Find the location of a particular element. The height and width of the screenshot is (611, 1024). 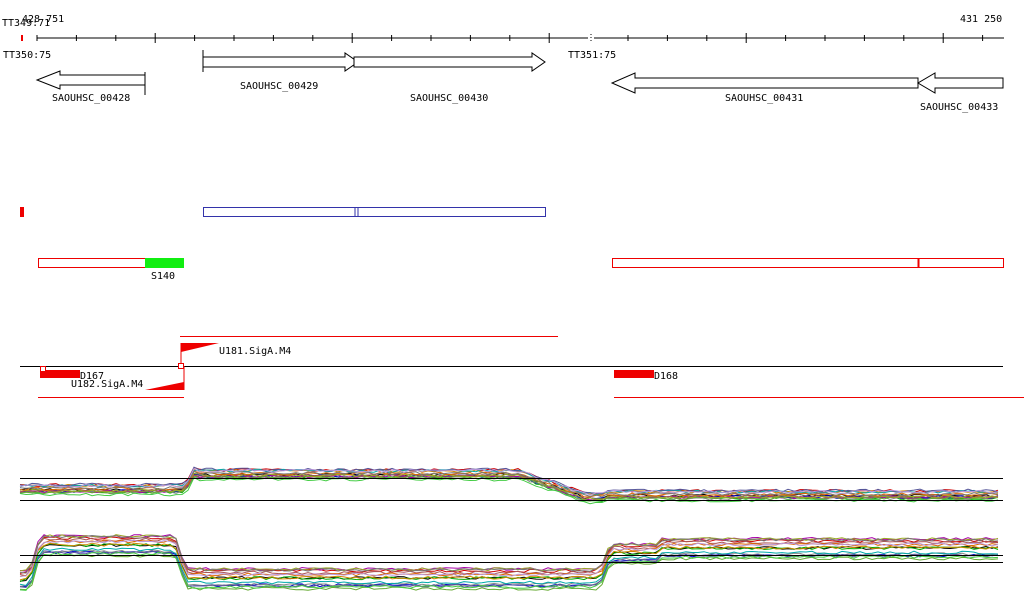

ruler-ticks is located at coordinates (510, 38).